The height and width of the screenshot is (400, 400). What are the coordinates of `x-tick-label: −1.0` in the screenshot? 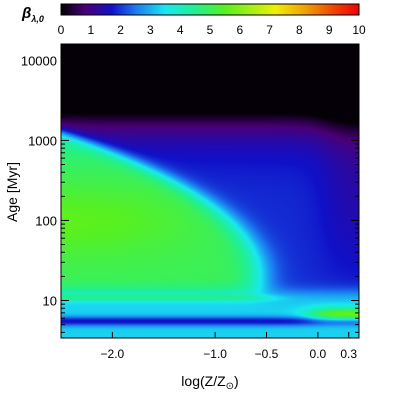 It's located at (215, 354).